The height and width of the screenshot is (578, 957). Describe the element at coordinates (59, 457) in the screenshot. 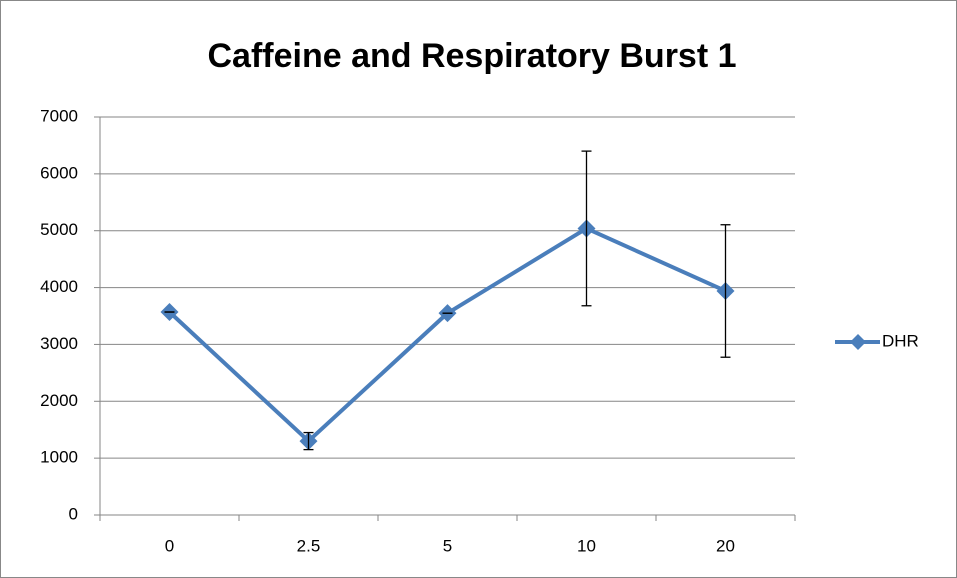

I see `y-tick-label: 1000` at that location.